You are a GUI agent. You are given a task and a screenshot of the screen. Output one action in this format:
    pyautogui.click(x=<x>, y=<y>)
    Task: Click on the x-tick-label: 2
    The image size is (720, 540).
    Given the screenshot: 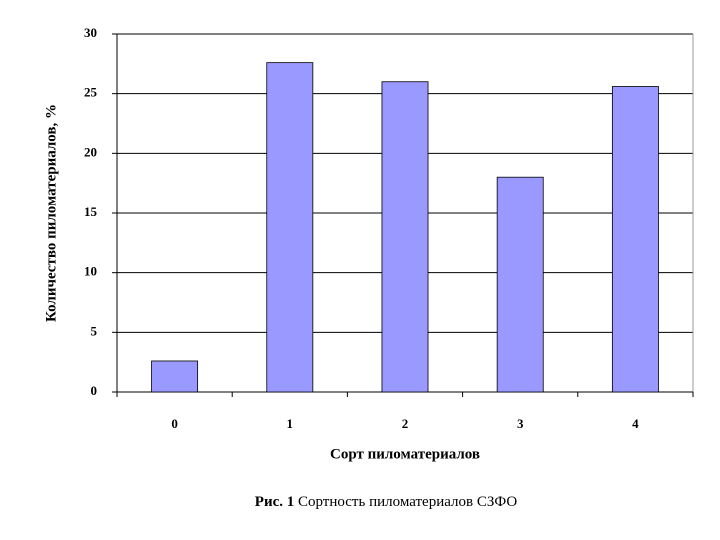 What is the action you would take?
    pyautogui.click(x=405, y=423)
    